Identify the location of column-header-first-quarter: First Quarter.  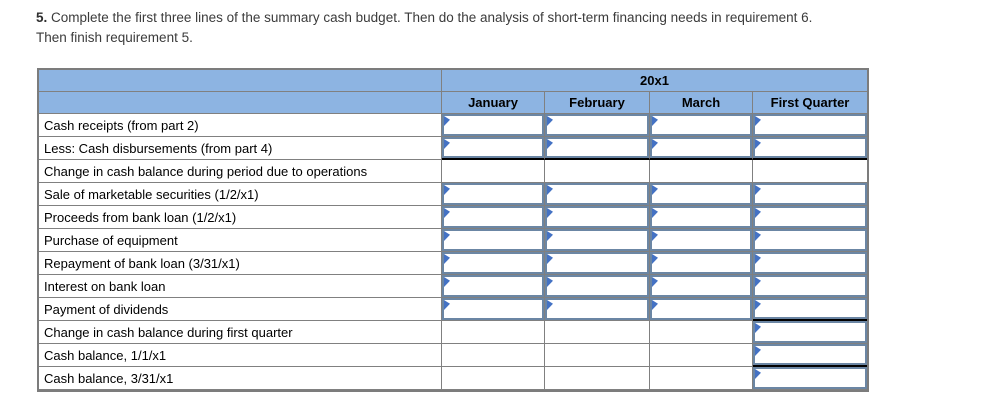
(810, 103).